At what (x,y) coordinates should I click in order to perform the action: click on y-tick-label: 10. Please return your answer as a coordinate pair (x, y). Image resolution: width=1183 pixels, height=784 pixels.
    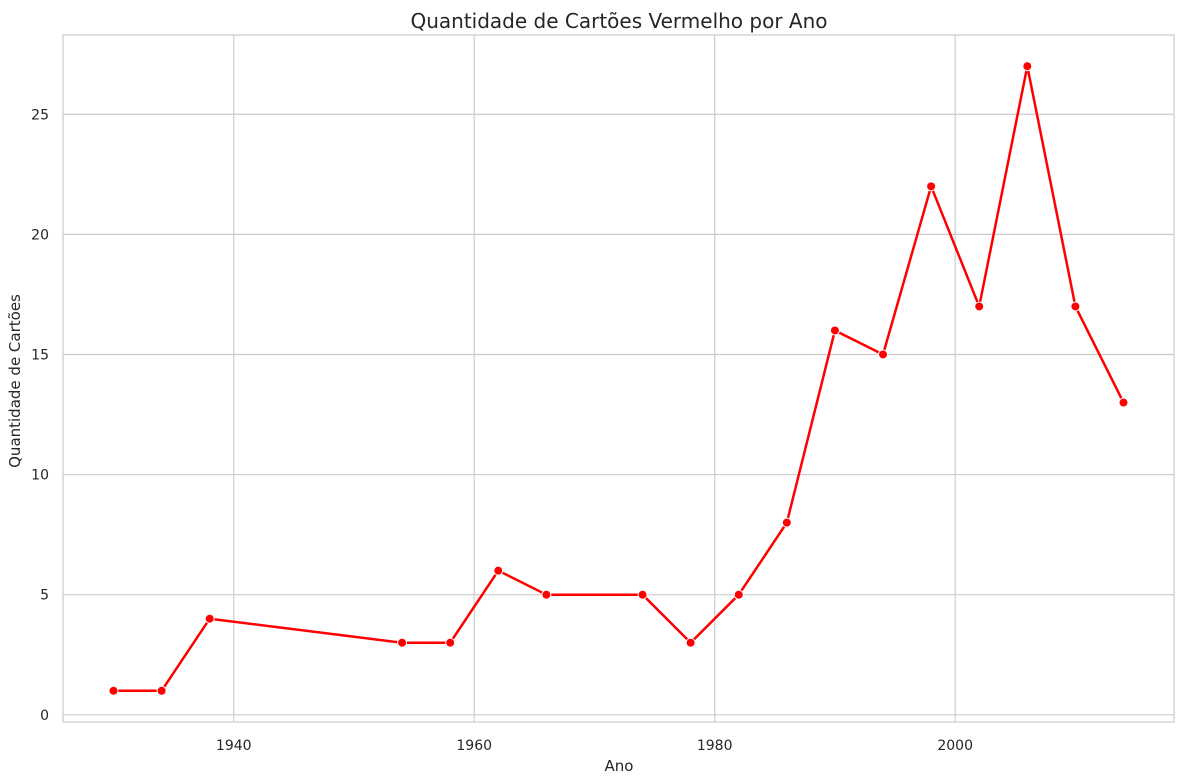
    Looking at the image, I should click on (40, 476).